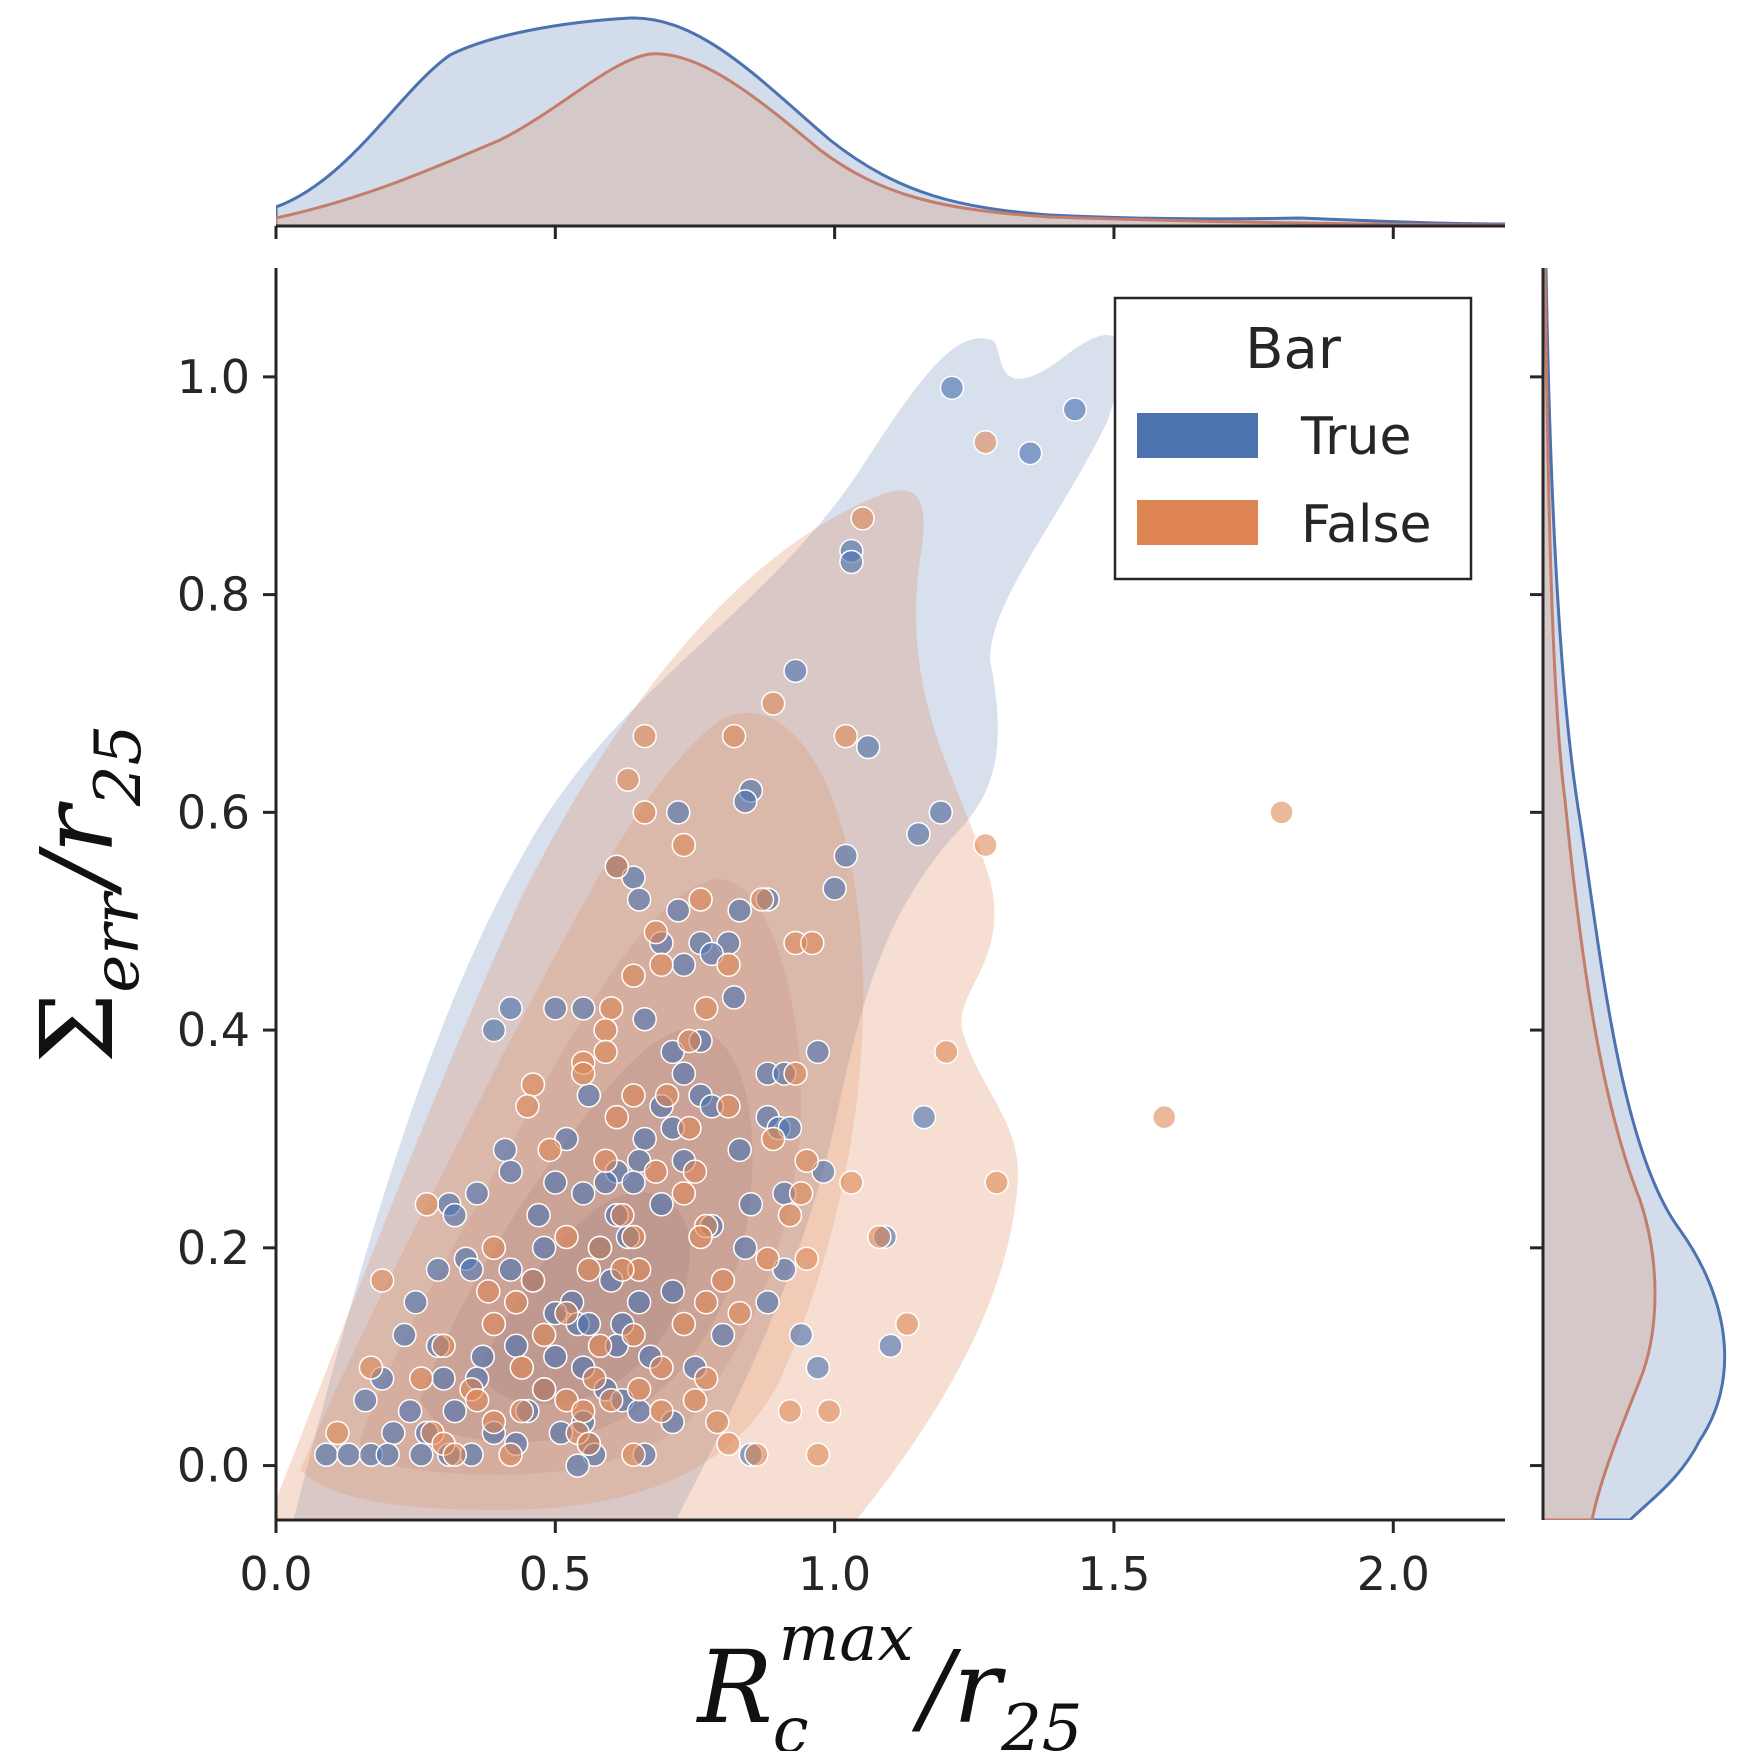 Image resolution: width=1752 pixels, height=1751 pixels. What do you see at coordinates (1197, 435) in the screenshot?
I see `legend-swatch-true` at bounding box center [1197, 435].